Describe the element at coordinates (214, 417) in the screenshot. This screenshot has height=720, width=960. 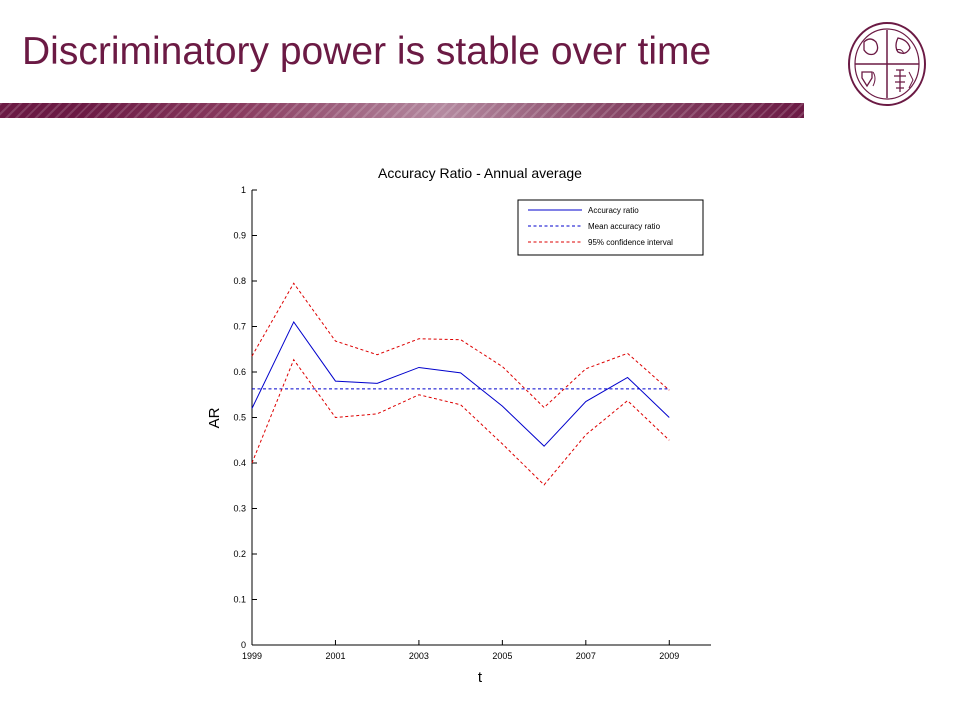
I see `y-axis-label: AR` at that location.